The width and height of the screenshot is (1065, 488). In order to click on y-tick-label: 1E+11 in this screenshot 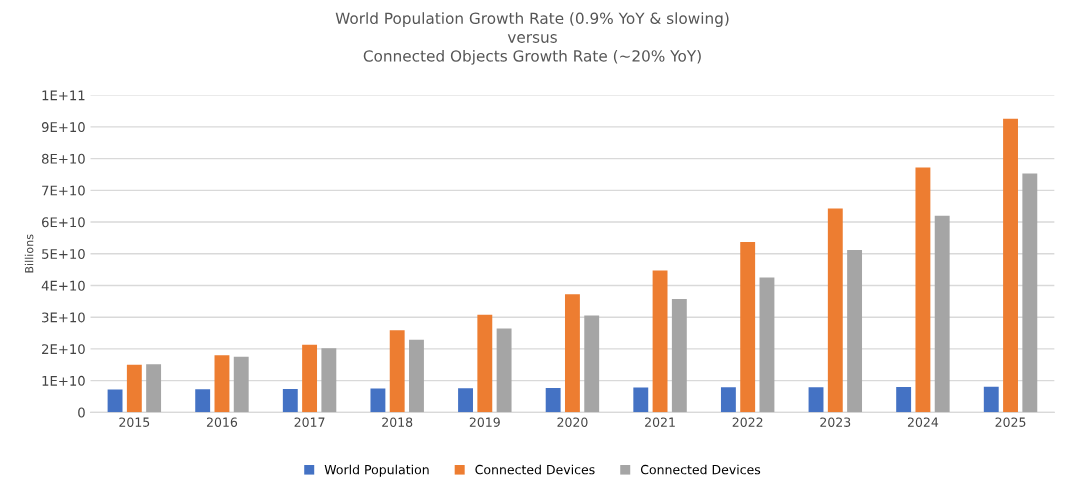, I will do `click(63, 95)`.